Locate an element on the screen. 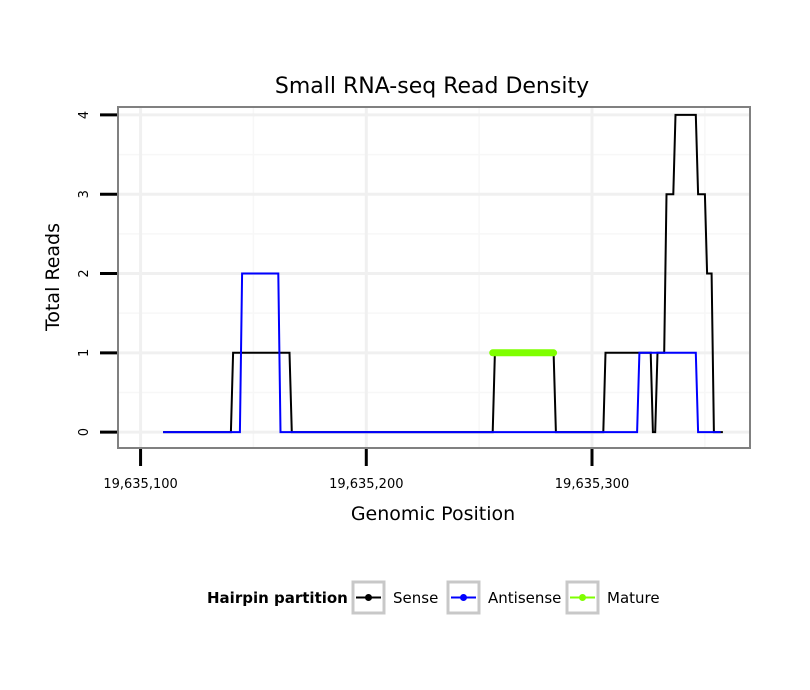  y-tick-label: 0 is located at coordinates (84, 432).